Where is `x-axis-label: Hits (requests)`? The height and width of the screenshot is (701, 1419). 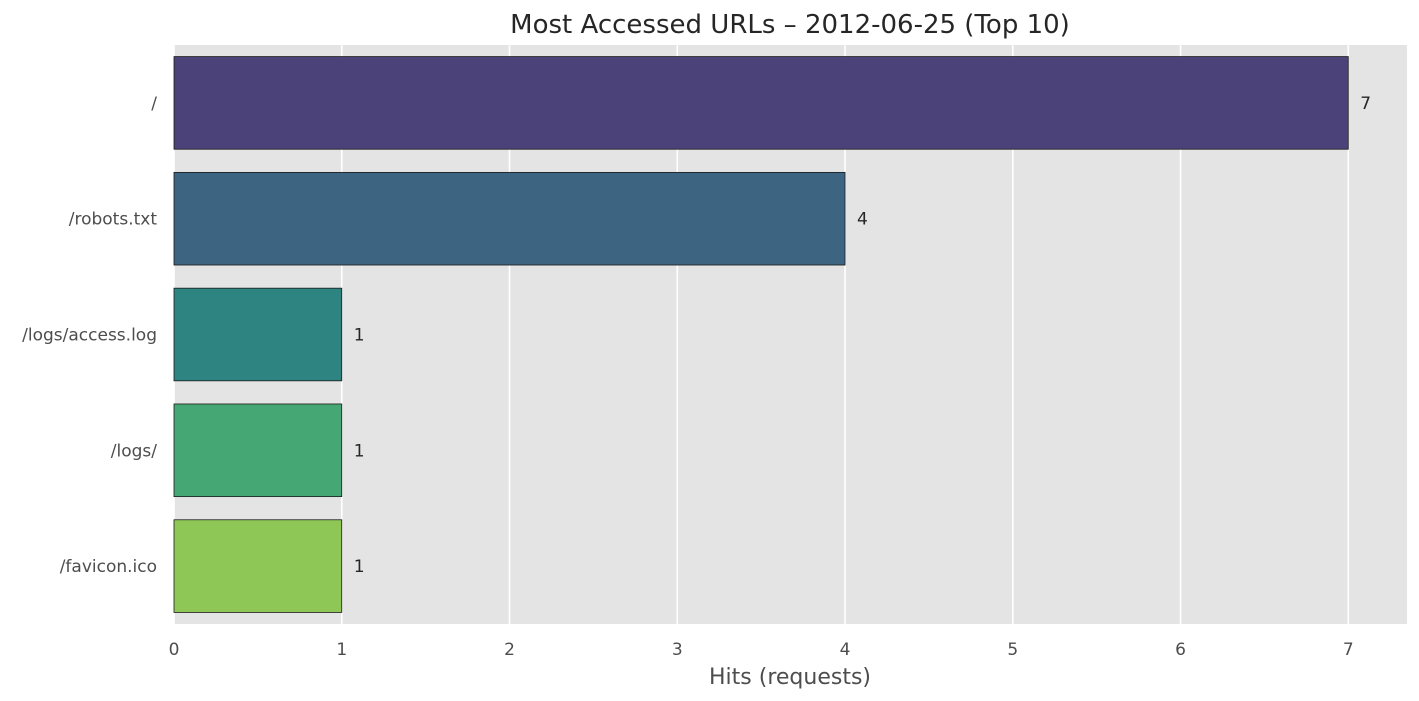 x-axis-label: Hits (requests) is located at coordinates (790, 677).